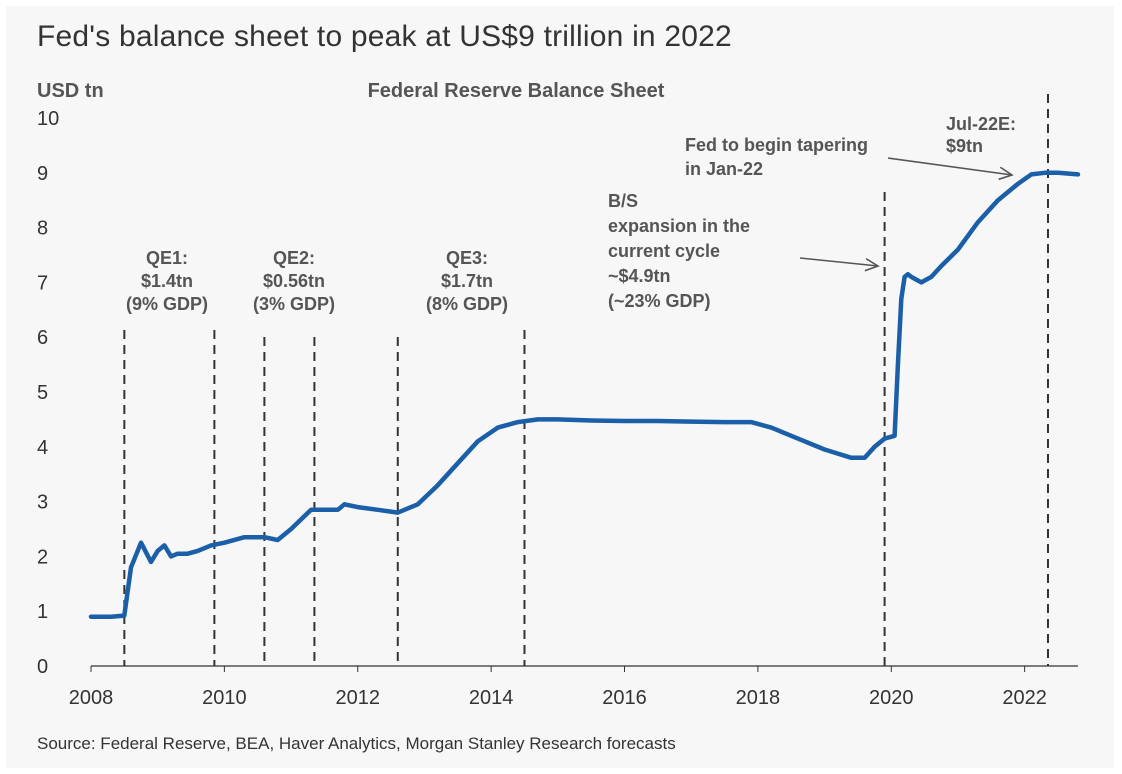  What do you see at coordinates (776, 157) in the screenshot?
I see `annotation: Fed to begin tapering in Jan-22` at bounding box center [776, 157].